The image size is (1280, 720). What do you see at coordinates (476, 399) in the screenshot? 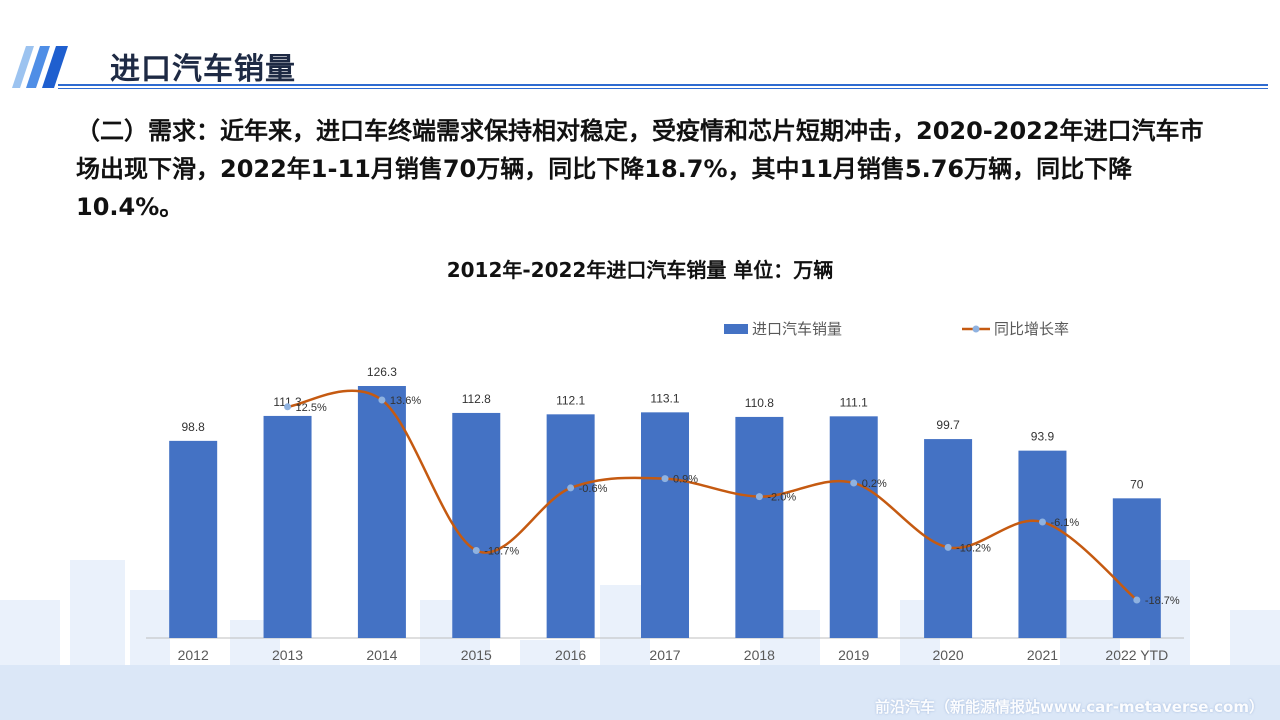
I see `bar-value-label: 112.8` at bounding box center [476, 399].